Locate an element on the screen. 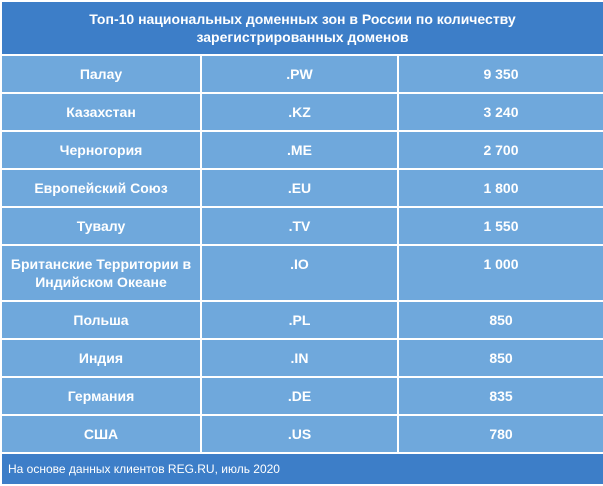 The image size is (603, 486). country: Тувалу is located at coordinates (101, 226).